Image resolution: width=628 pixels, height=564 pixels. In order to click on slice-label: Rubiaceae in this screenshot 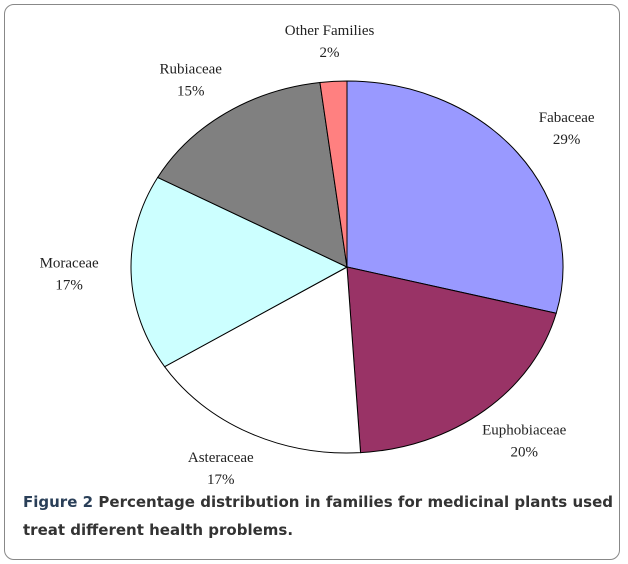, I will do `click(191, 70)`.